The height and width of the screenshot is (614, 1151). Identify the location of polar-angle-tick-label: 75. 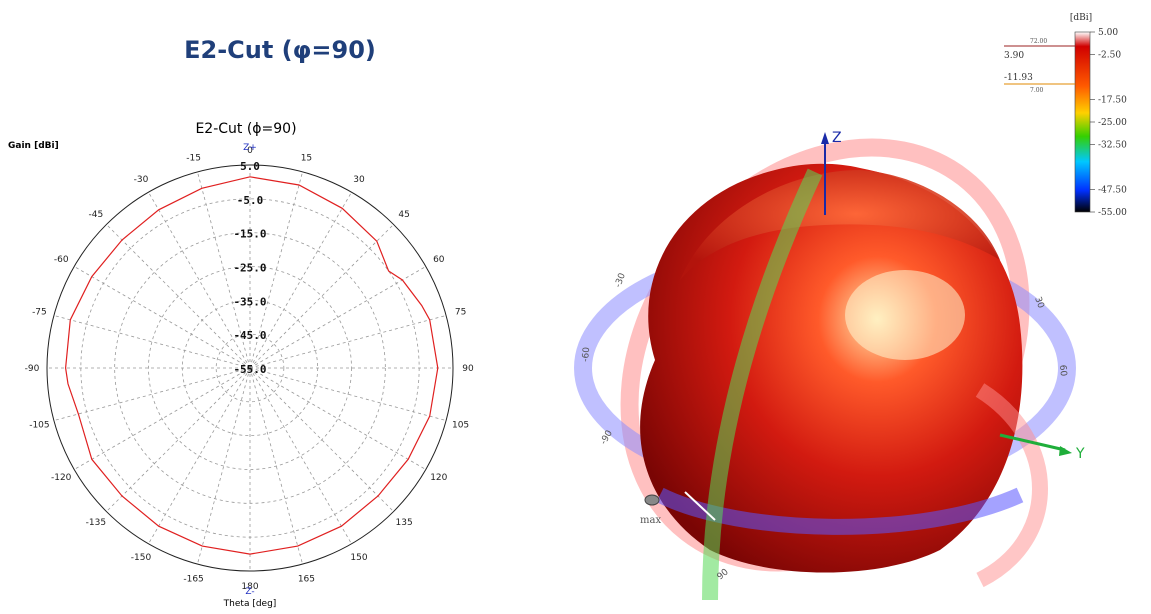
(460, 313).